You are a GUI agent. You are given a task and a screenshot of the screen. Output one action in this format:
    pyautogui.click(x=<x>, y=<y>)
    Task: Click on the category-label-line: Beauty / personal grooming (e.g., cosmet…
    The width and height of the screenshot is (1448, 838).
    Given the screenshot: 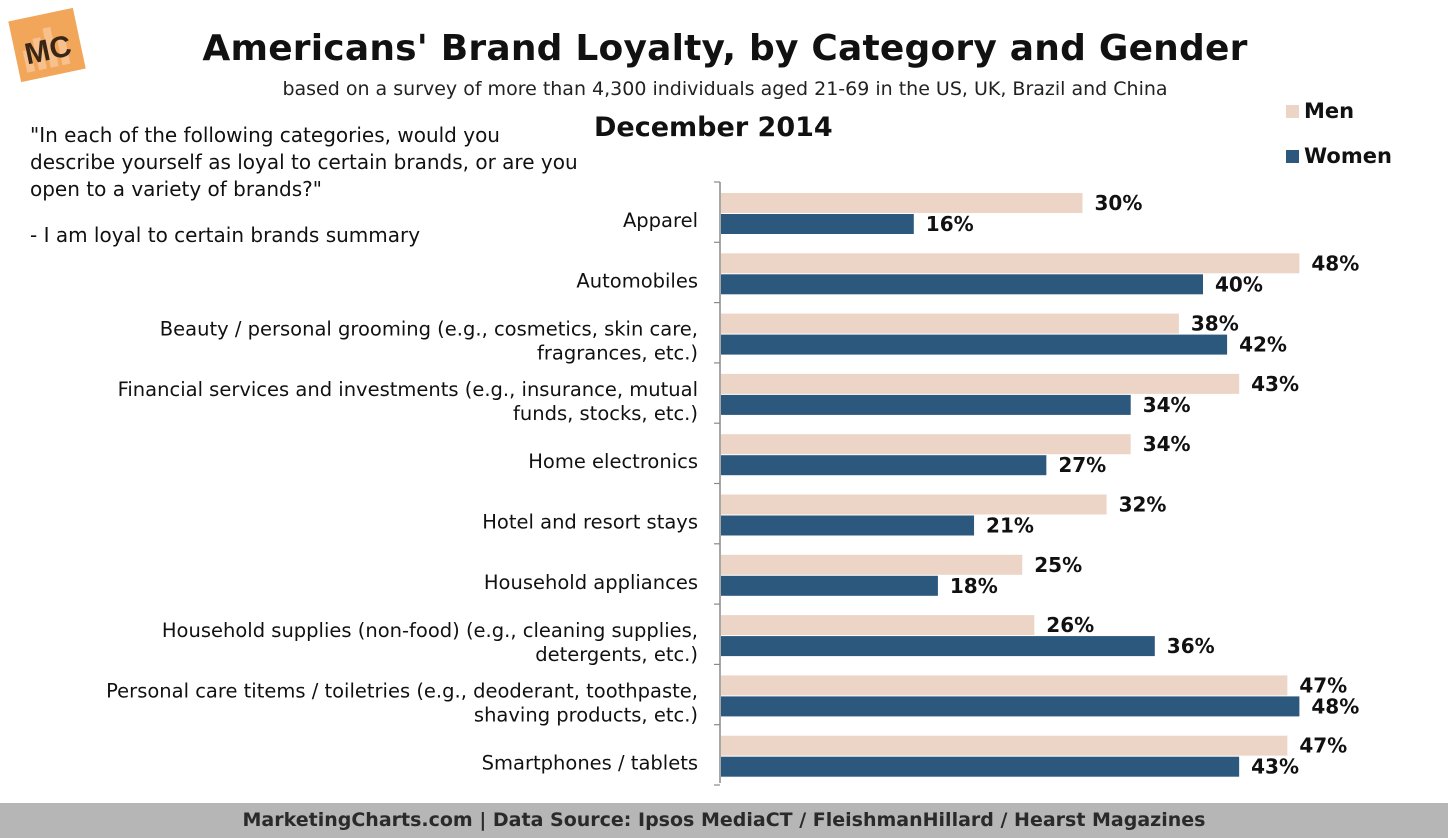 What is the action you would take?
    pyautogui.click(x=429, y=329)
    